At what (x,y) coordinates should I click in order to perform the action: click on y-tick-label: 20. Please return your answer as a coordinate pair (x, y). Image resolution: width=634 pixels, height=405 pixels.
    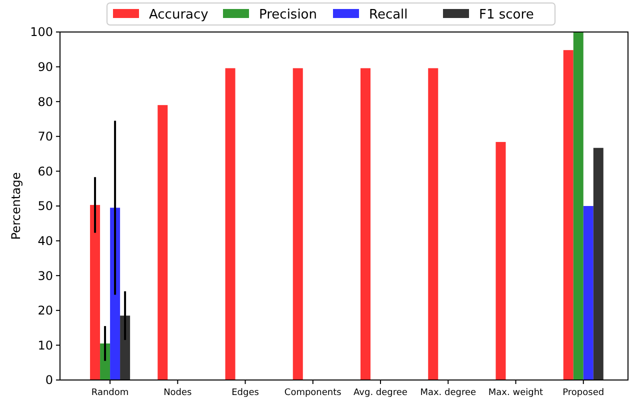
    Looking at the image, I should click on (45, 311).